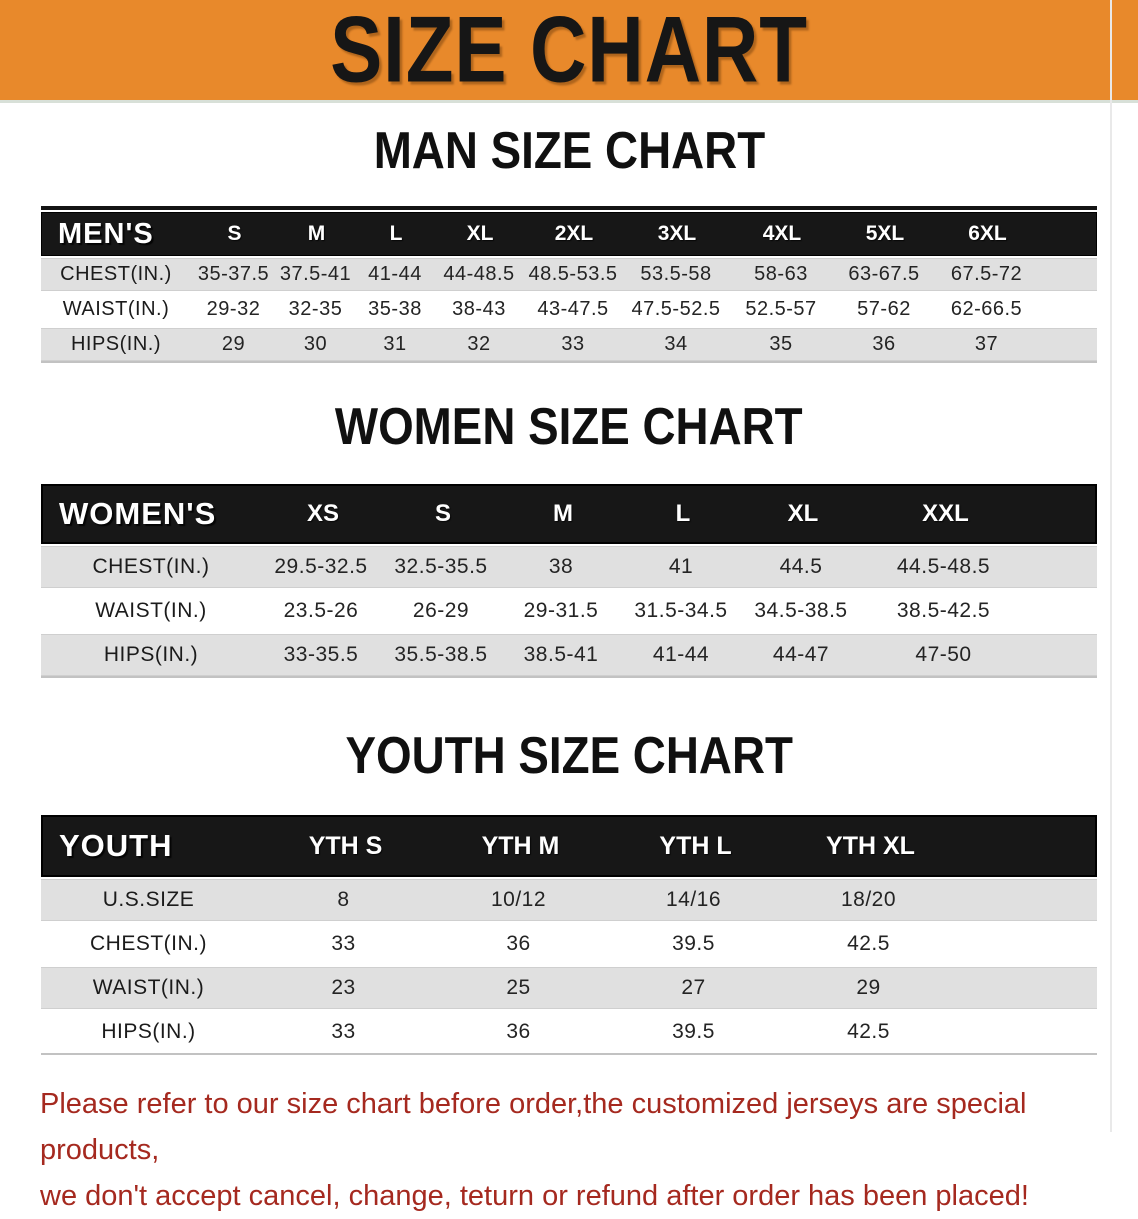 The image size is (1138, 1219). What do you see at coordinates (574, 233) in the screenshot?
I see `column-header: 2XL` at bounding box center [574, 233].